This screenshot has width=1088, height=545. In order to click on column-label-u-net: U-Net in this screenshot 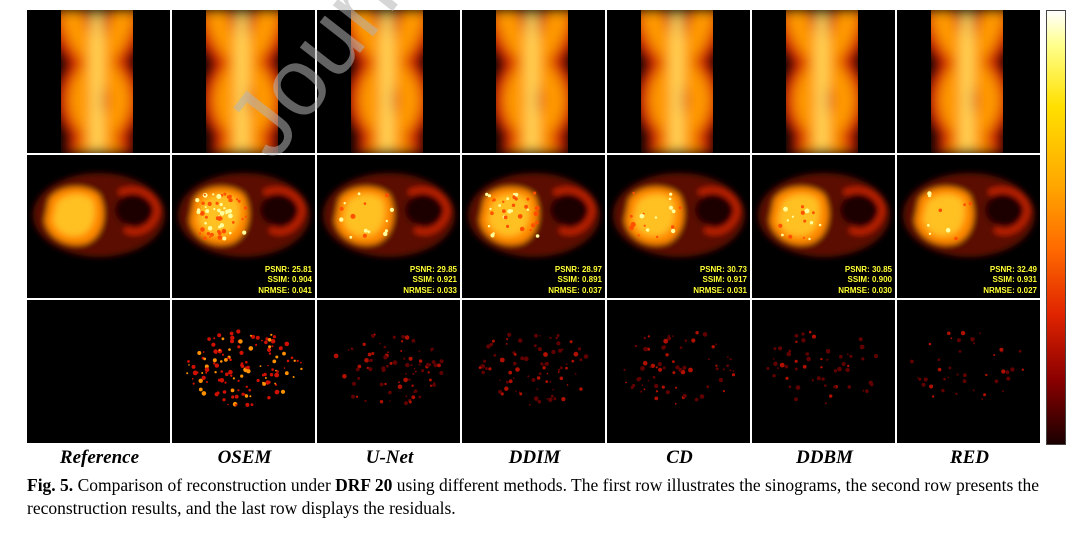, I will do `click(389, 457)`.